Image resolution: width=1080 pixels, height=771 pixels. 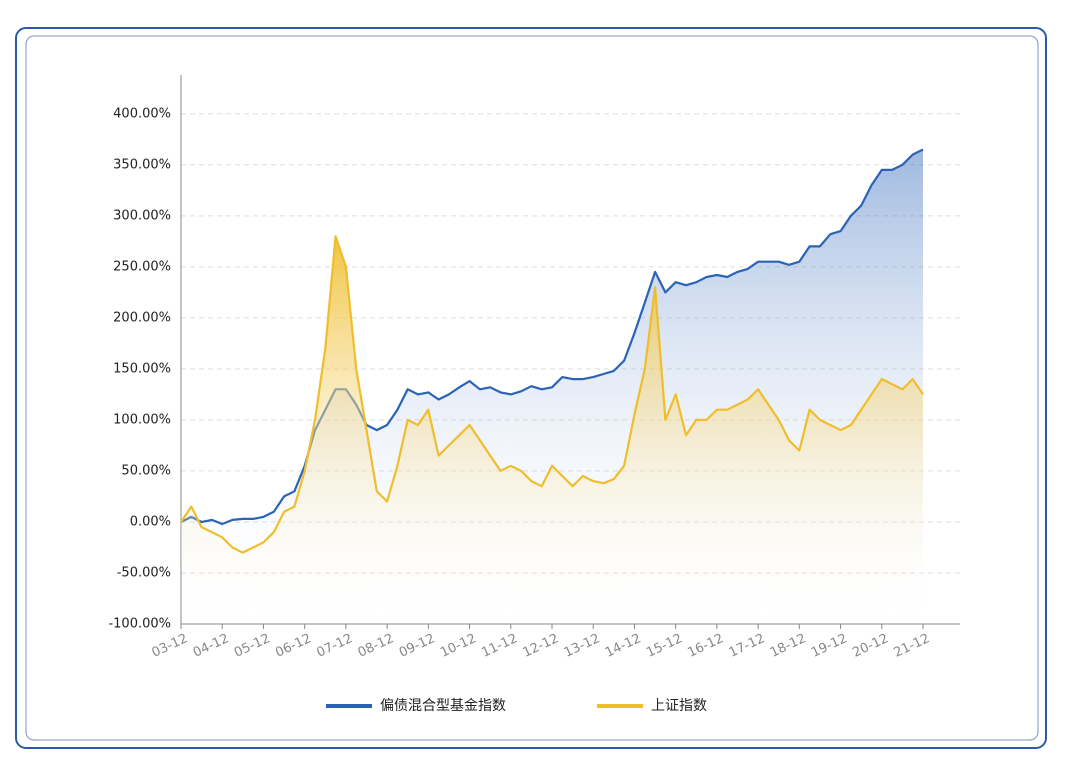 I want to click on x-tick-label: 08-12, so click(x=376, y=646).